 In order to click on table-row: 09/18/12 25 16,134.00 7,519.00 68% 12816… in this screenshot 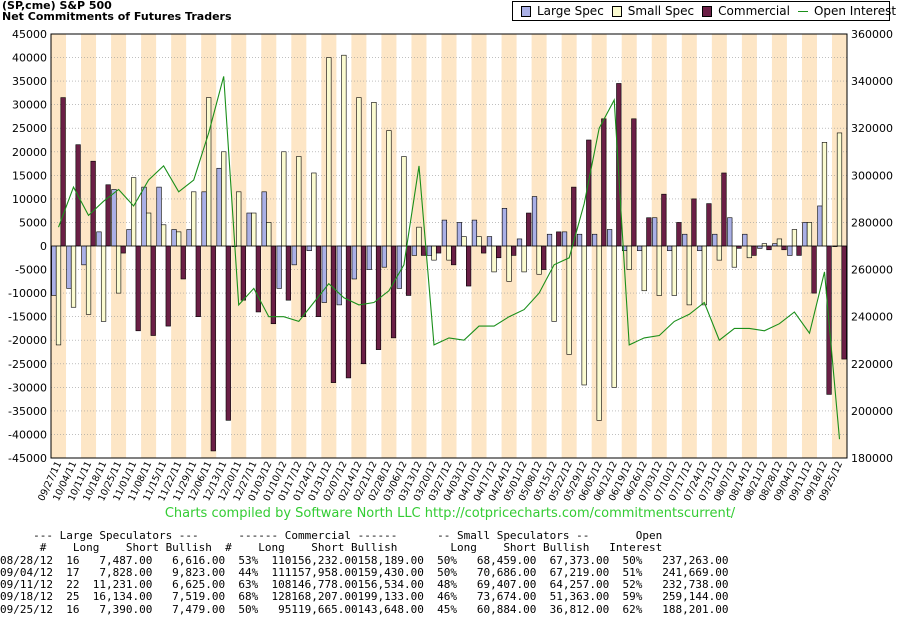, I will do `click(364, 597)`.